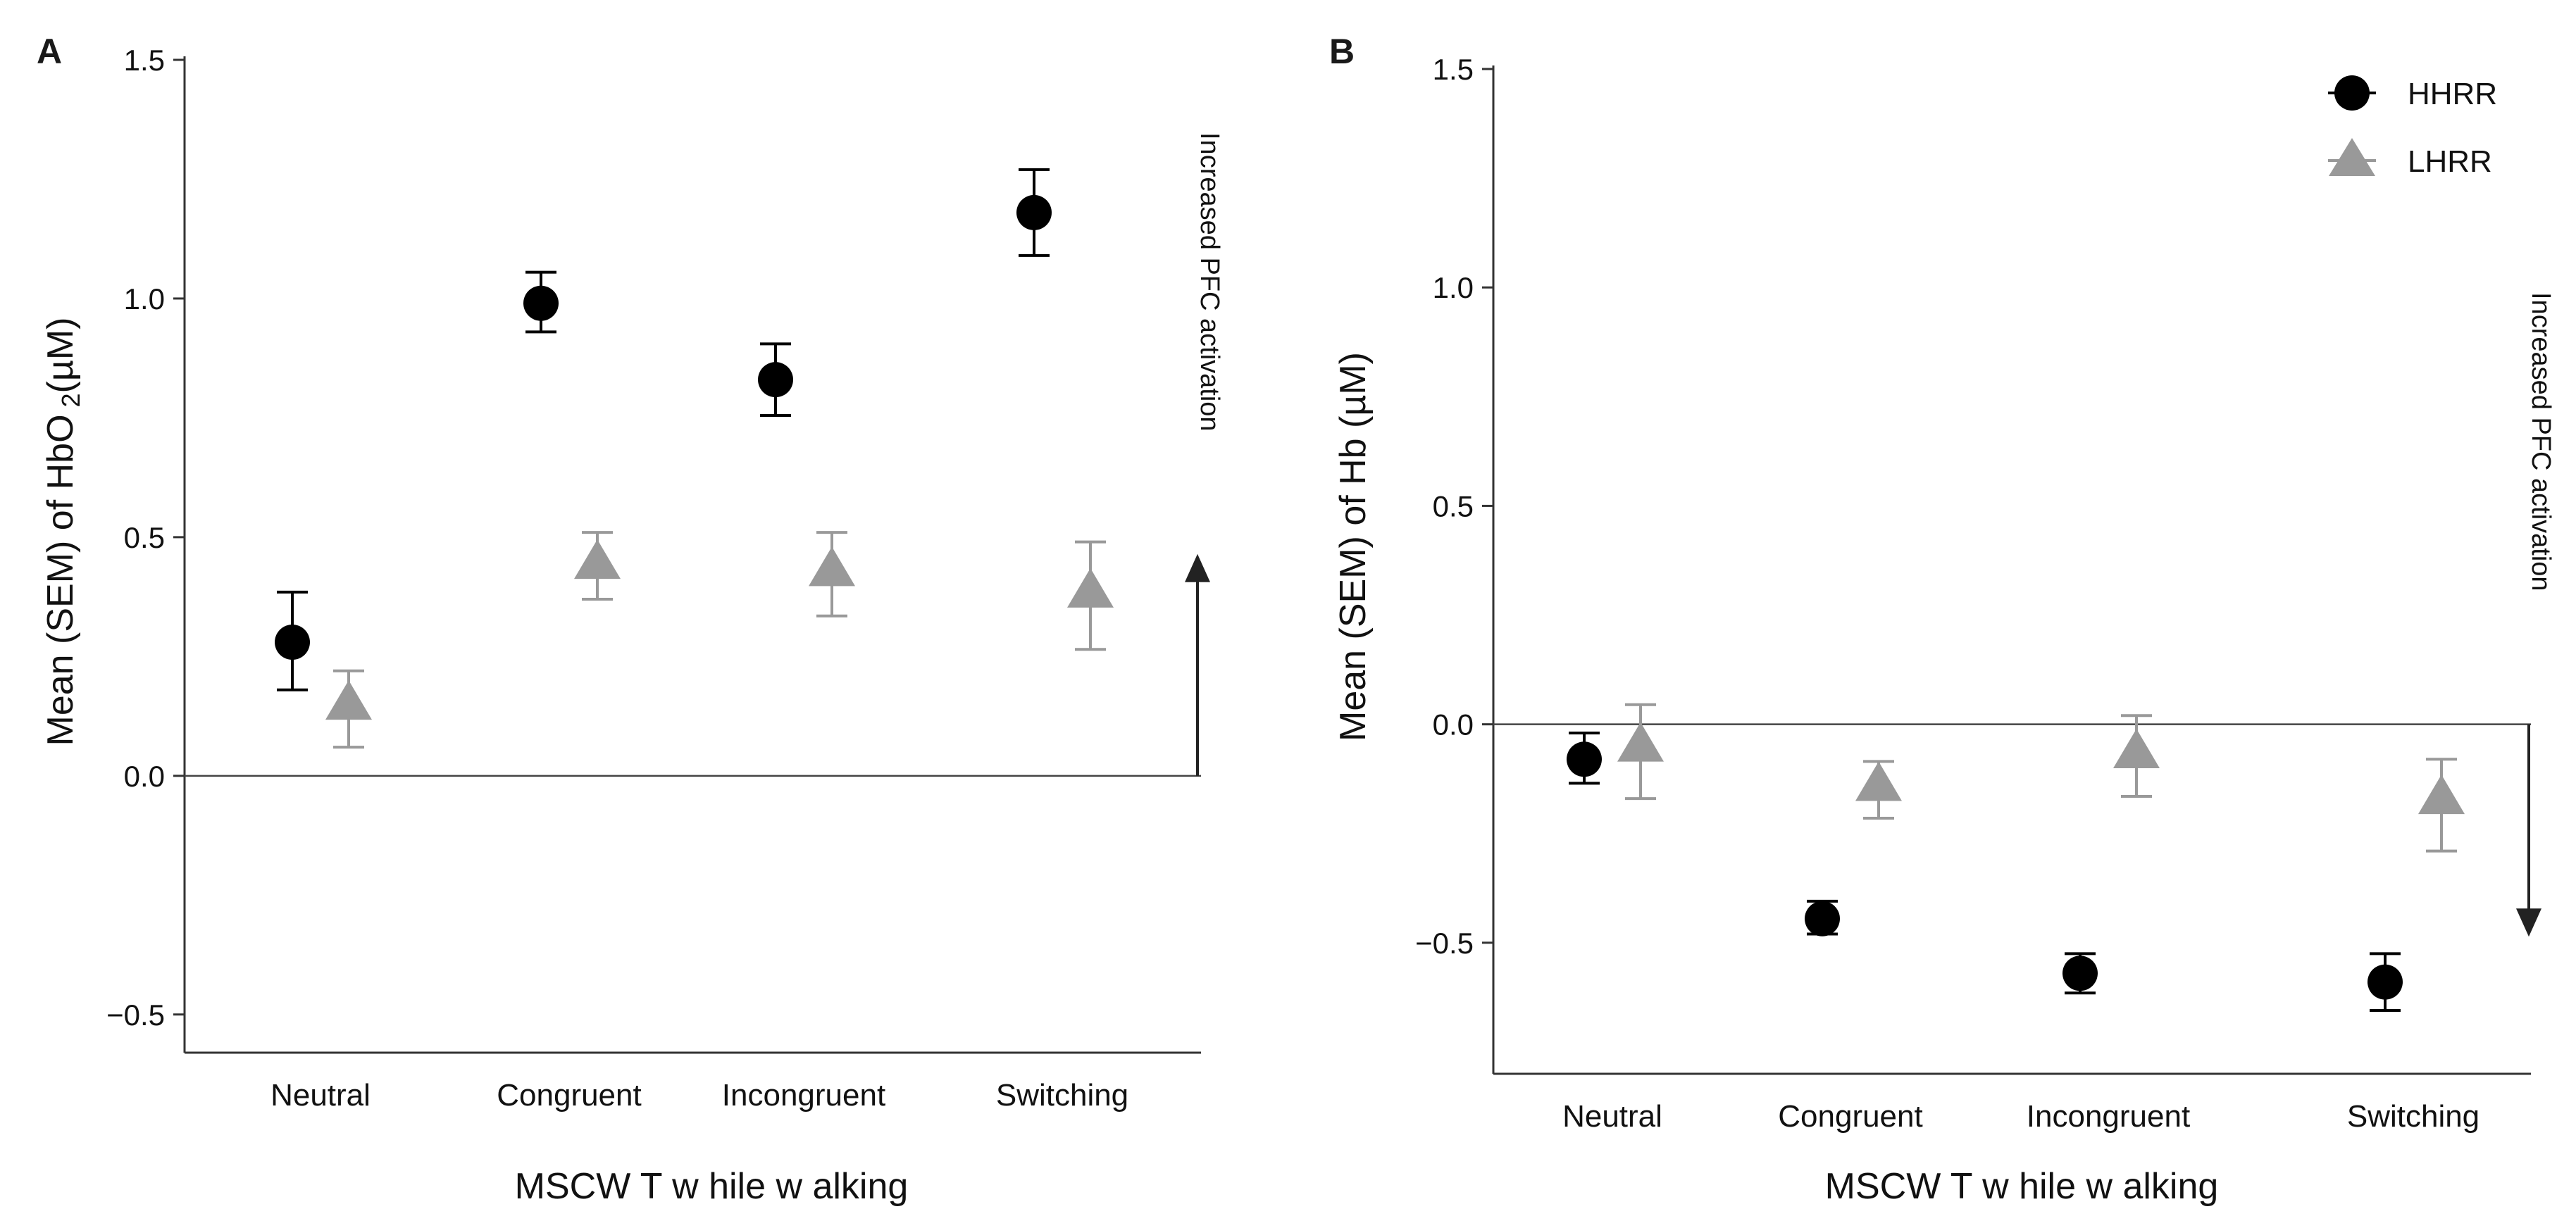  I want to click on panel-b-y-tick: 1.5, so click(1463, 69).